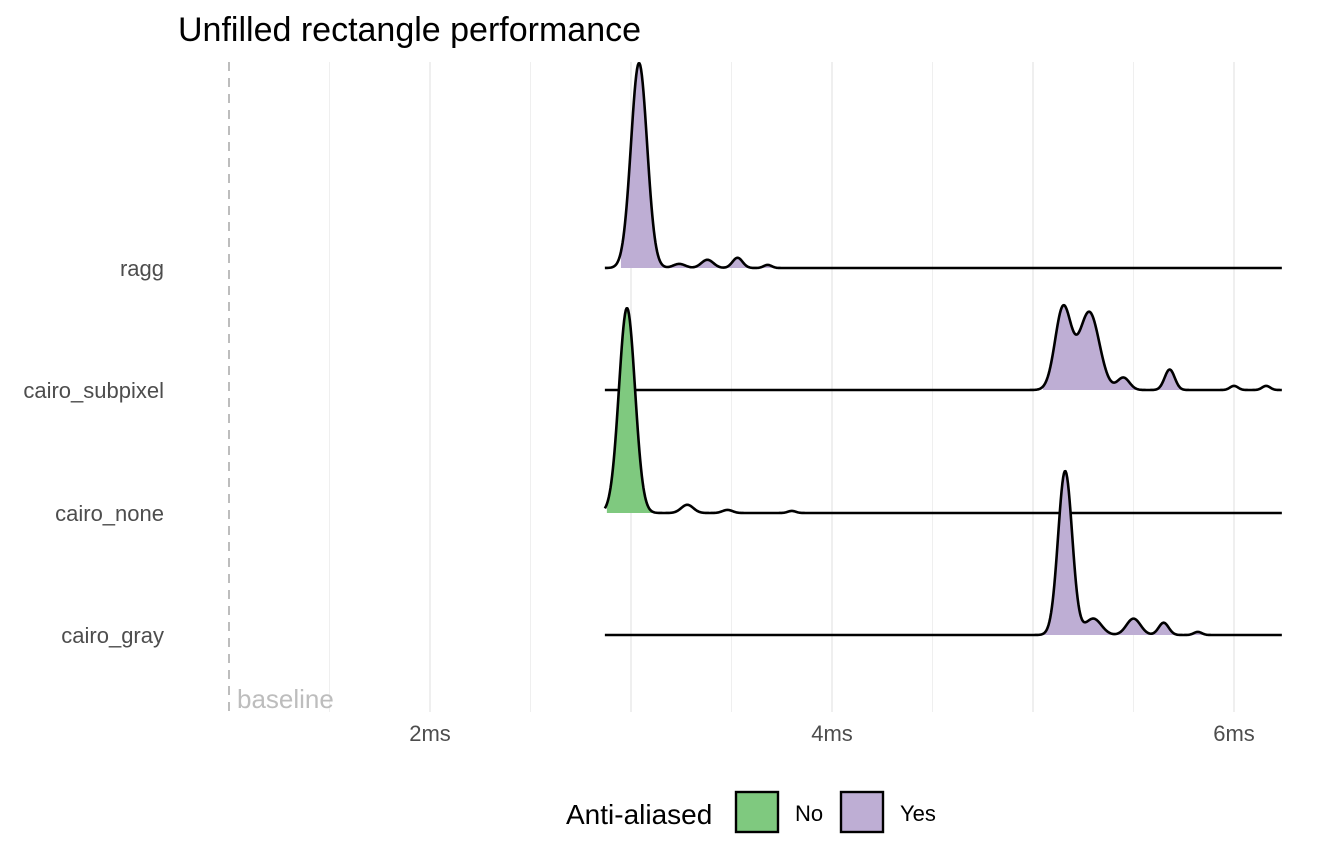 Image resolution: width=1344 pixels, height=865 pixels. What do you see at coordinates (430, 733) in the screenshot?
I see `x-tick-label: 2ms` at bounding box center [430, 733].